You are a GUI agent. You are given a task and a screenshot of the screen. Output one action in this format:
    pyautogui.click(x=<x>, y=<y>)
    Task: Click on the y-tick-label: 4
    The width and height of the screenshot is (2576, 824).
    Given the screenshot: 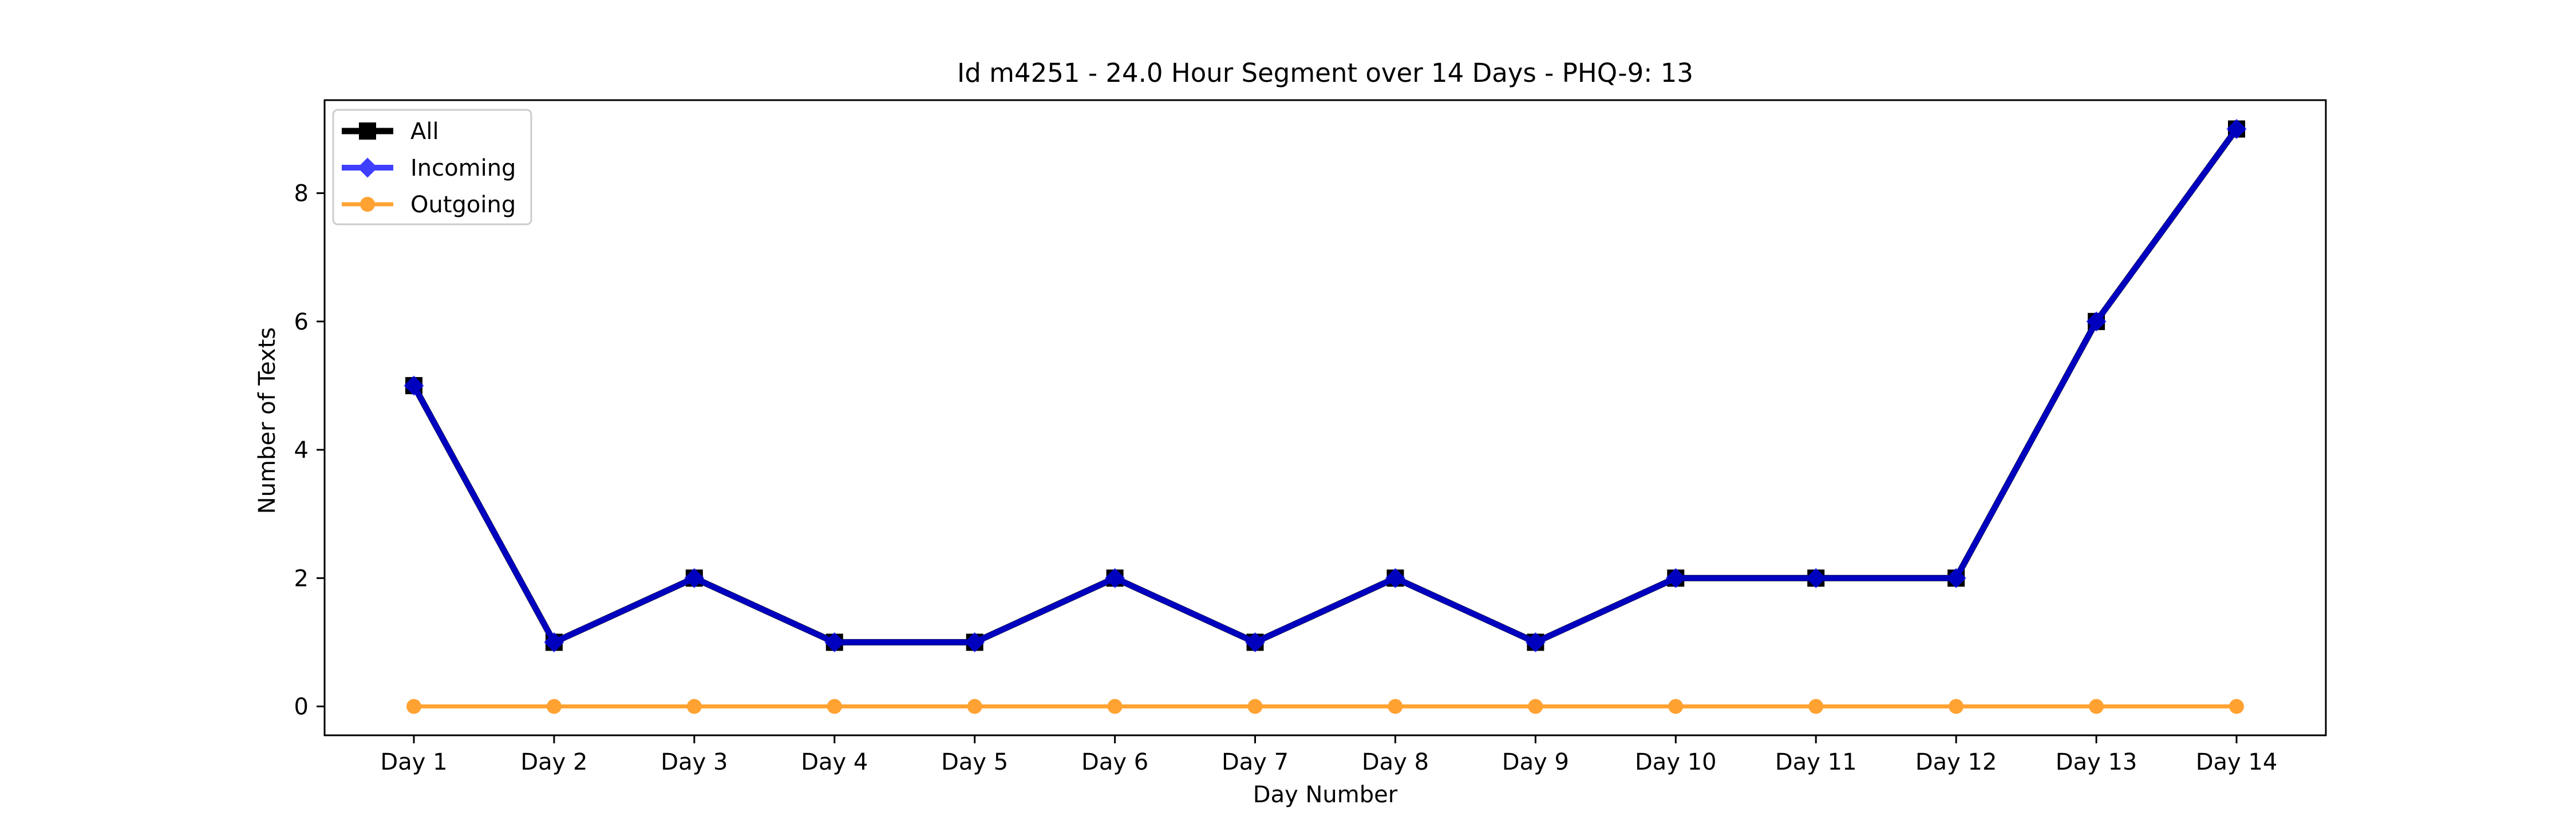 What is the action you would take?
    pyautogui.click(x=301, y=450)
    